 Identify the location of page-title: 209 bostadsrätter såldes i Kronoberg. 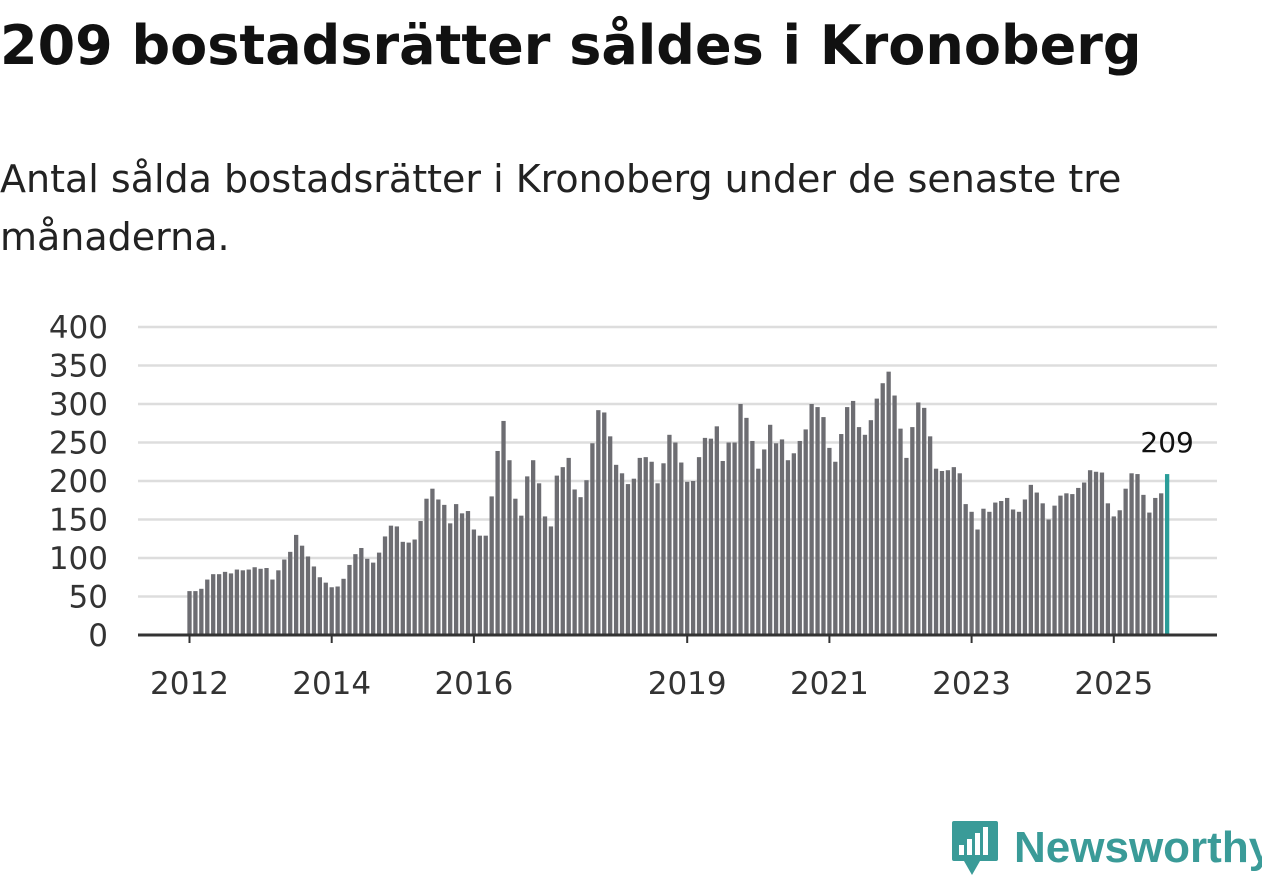
(571, 45).